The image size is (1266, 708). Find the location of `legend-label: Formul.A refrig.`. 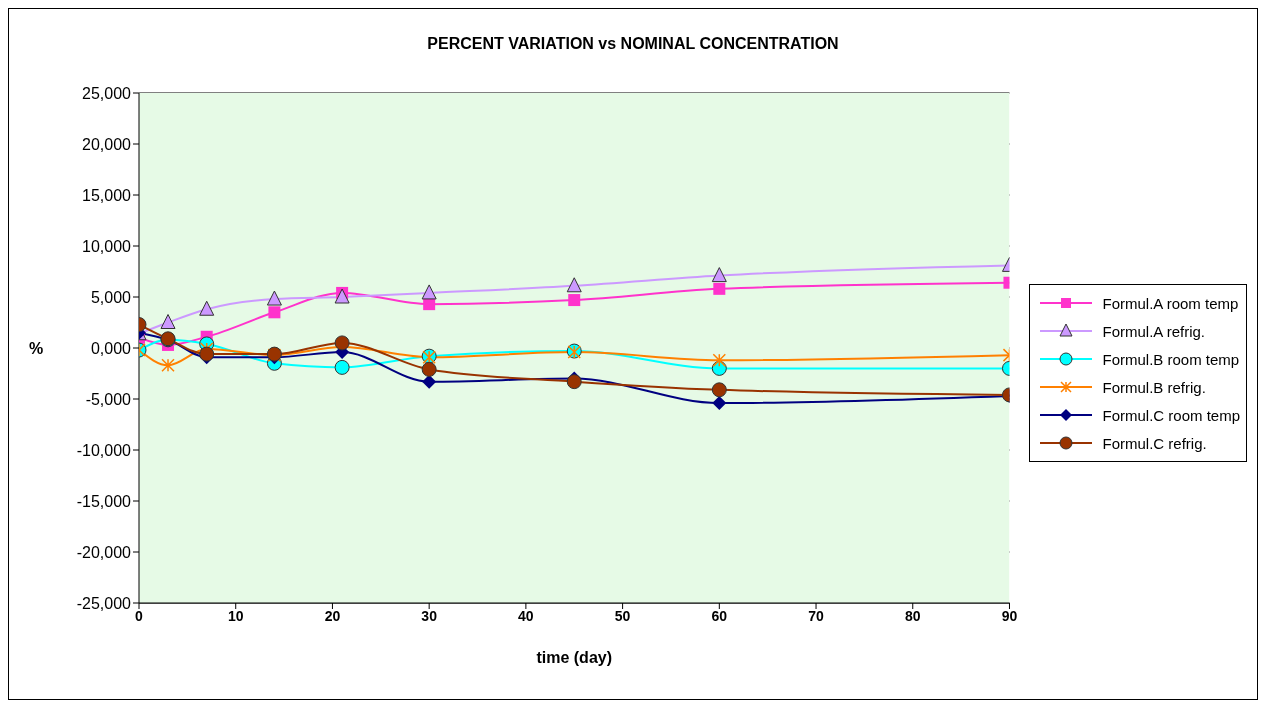

legend-label: Formul.A refrig. is located at coordinates (1153, 331).